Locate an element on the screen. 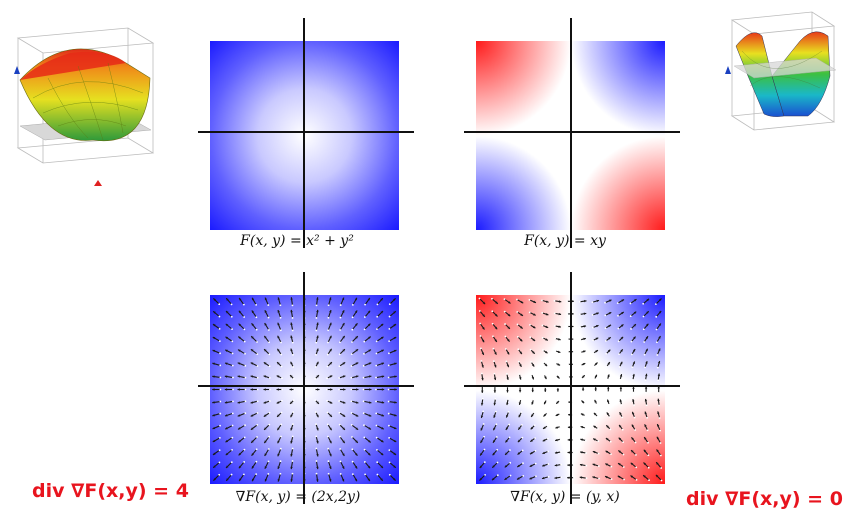  divergence-label-paraboloid: div ∇F(x,y) = 4 is located at coordinates (110, 491).